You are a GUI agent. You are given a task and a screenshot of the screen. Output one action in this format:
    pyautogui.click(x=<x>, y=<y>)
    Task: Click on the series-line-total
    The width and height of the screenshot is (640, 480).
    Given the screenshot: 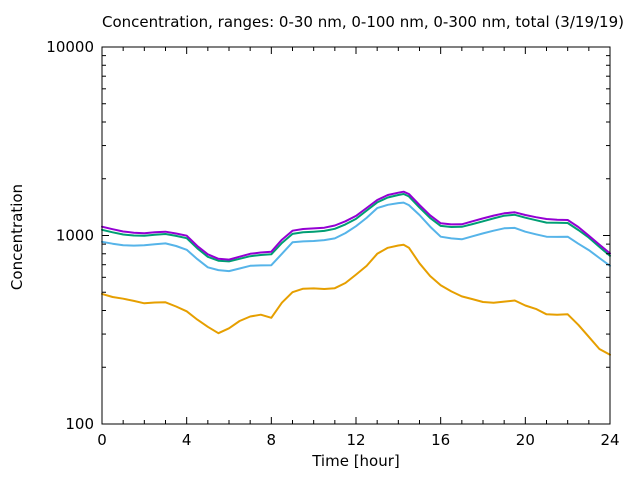 What is the action you would take?
    pyautogui.click(x=356, y=225)
    